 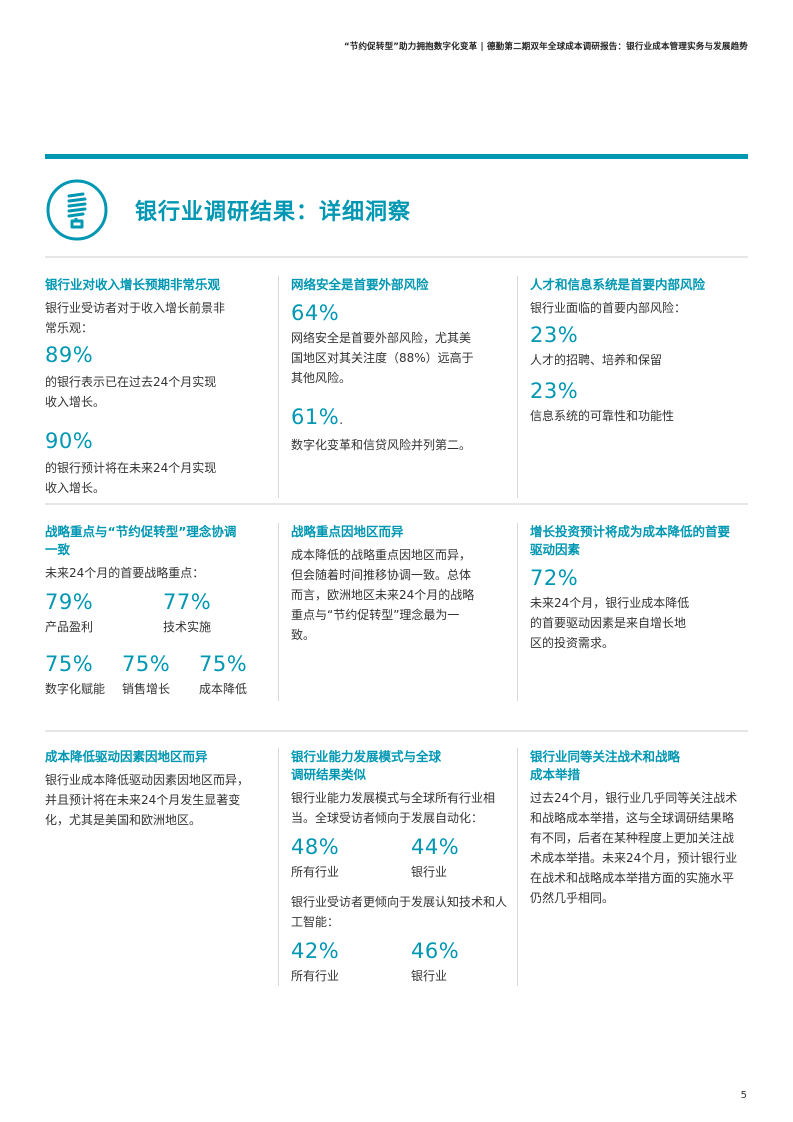 I want to click on section-intro: 银行业面临的首要内部风险：, so click(x=608, y=308).